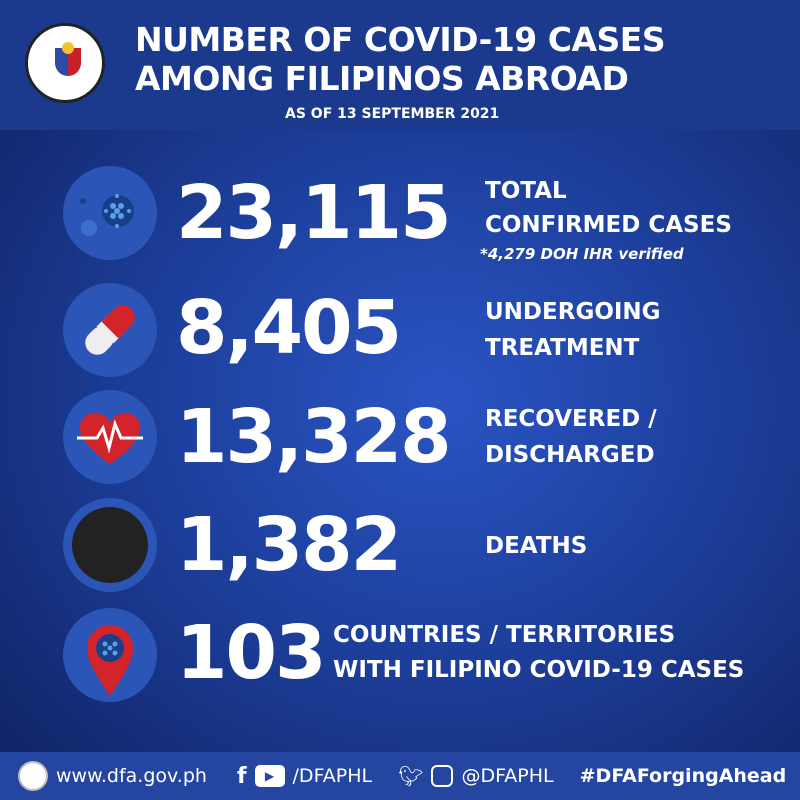  What do you see at coordinates (314, 437) in the screenshot?
I see `stat-value: 13,328` at bounding box center [314, 437].